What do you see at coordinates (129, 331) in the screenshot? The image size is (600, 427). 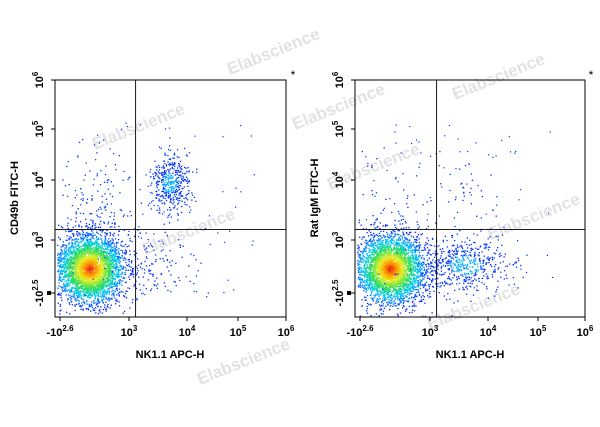 I see `x-tick-label: 103` at bounding box center [129, 331].